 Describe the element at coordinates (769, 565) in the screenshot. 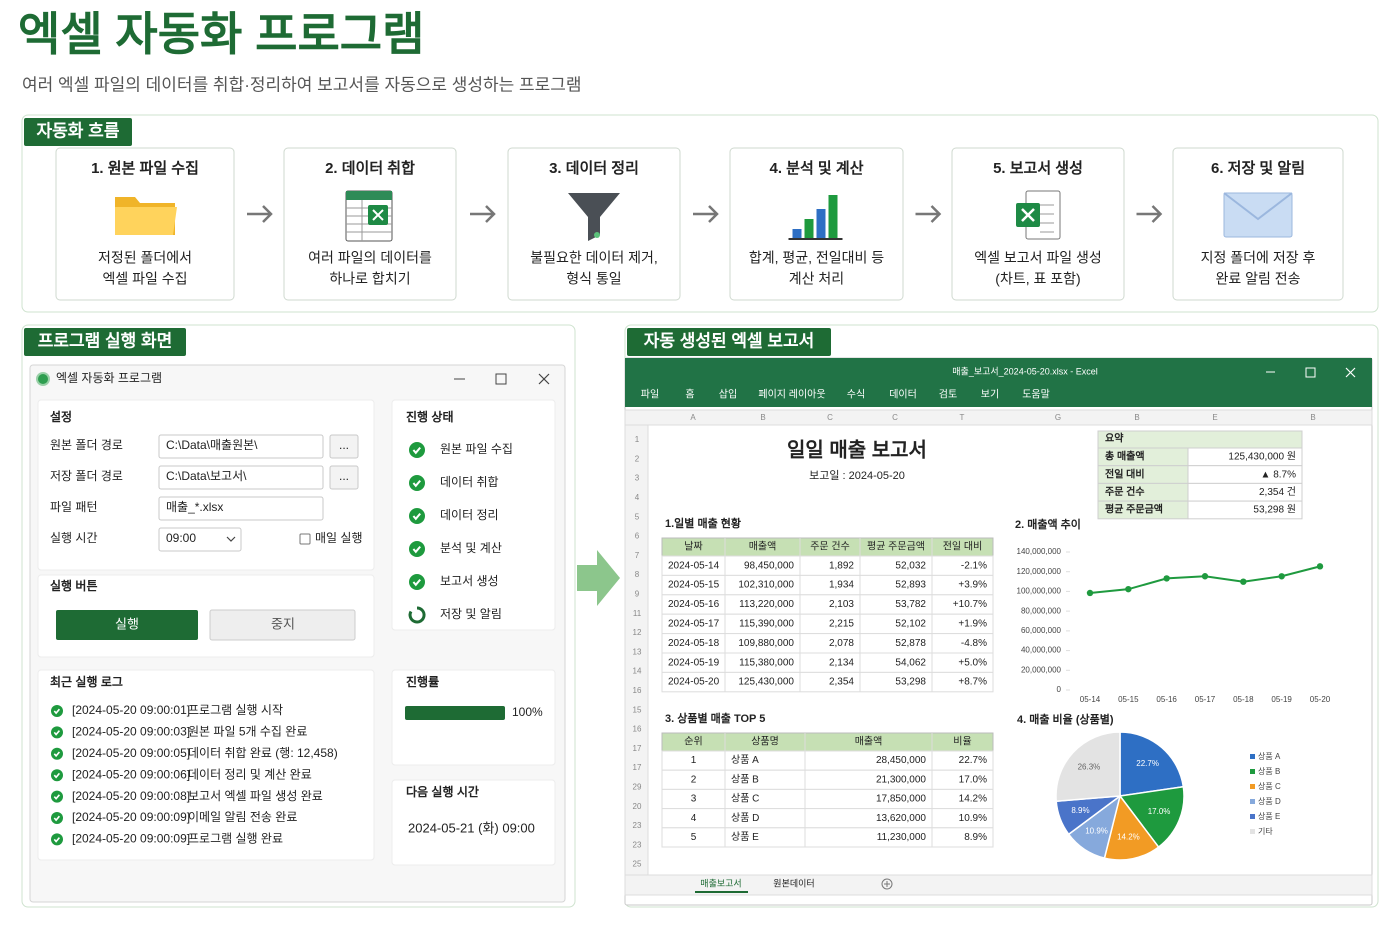

I see `table-cell: 98,450,000` at that location.